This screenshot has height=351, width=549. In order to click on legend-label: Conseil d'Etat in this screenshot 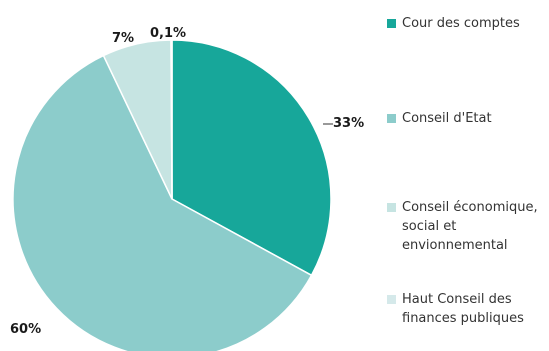, I will do `click(447, 118)`.